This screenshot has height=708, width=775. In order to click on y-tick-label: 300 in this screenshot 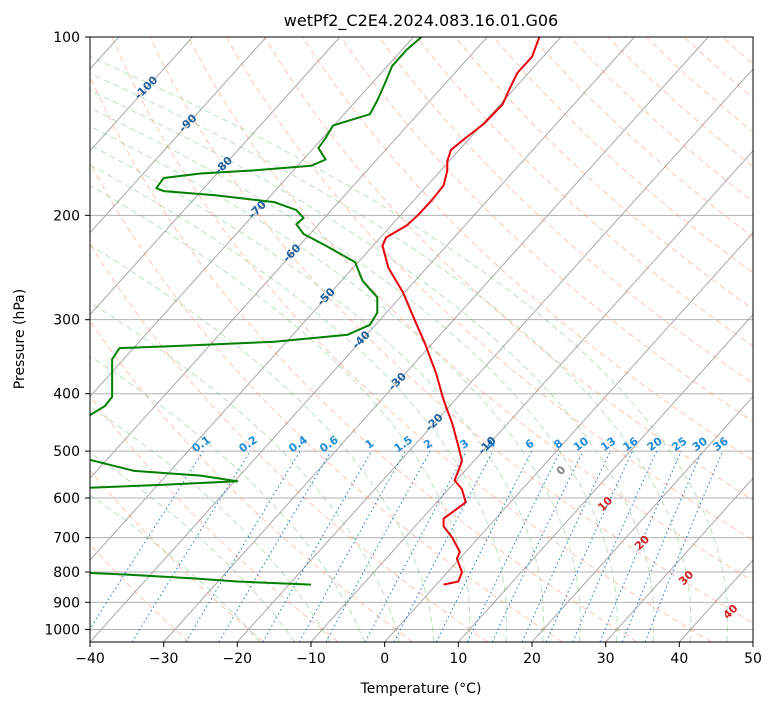, I will do `click(66, 321)`.